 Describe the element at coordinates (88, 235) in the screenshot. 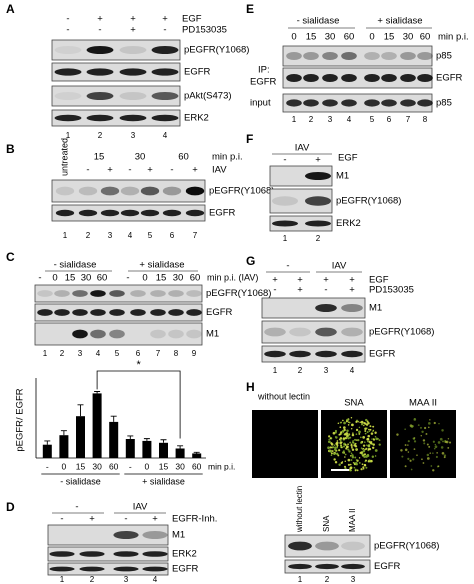

I see `lane-number: 2` at that location.